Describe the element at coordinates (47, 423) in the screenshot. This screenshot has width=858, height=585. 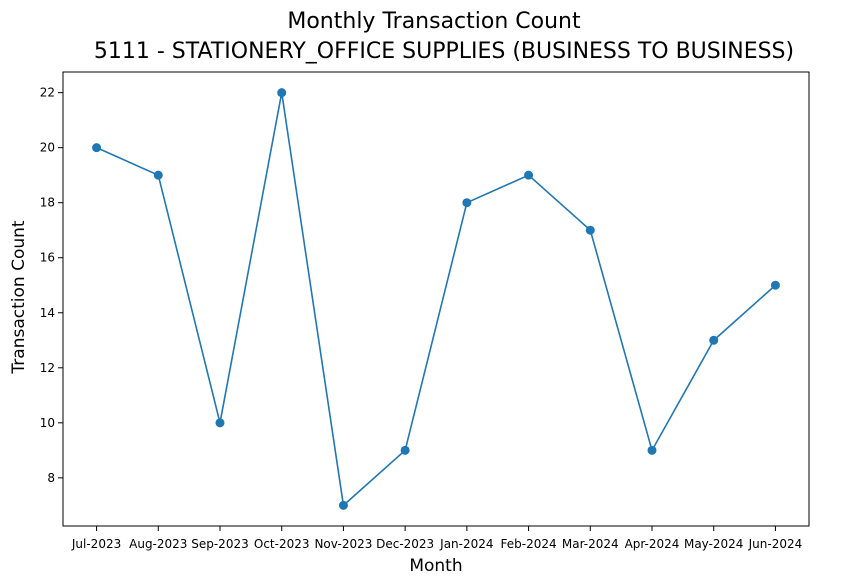
I see `y-tick-label: 10` at that location.